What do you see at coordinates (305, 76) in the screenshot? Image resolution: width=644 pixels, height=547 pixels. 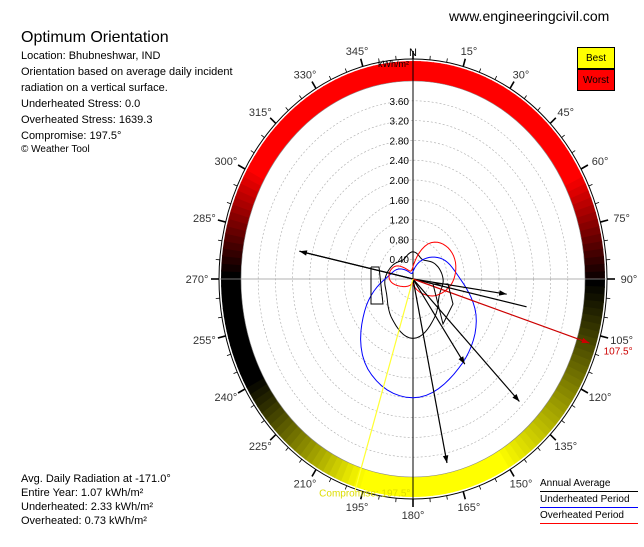 I see `angle-label: 330°` at bounding box center [305, 76].